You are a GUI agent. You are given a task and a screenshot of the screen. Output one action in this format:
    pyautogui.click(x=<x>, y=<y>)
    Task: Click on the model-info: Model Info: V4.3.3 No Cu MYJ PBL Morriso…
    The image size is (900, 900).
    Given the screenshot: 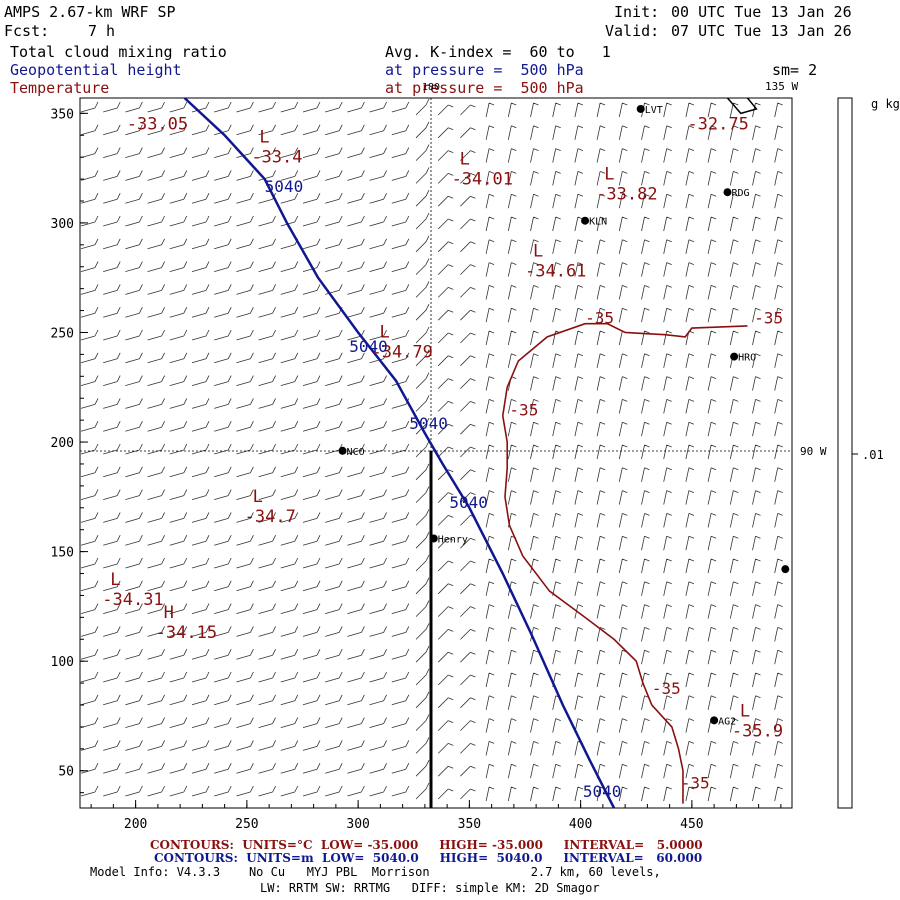 What is the action you would take?
    pyautogui.click(x=375, y=872)
    